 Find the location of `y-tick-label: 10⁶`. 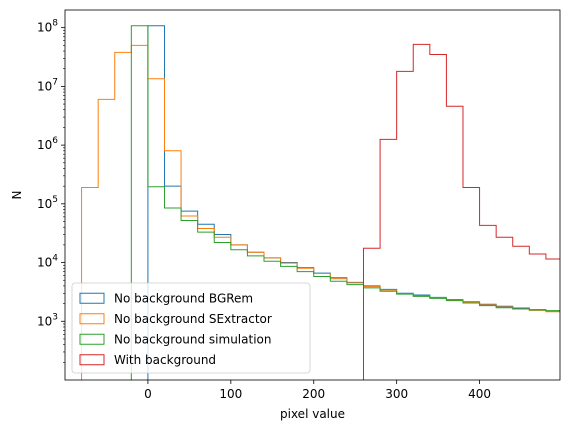

y-tick-label: 10⁶ is located at coordinates (47, 144).